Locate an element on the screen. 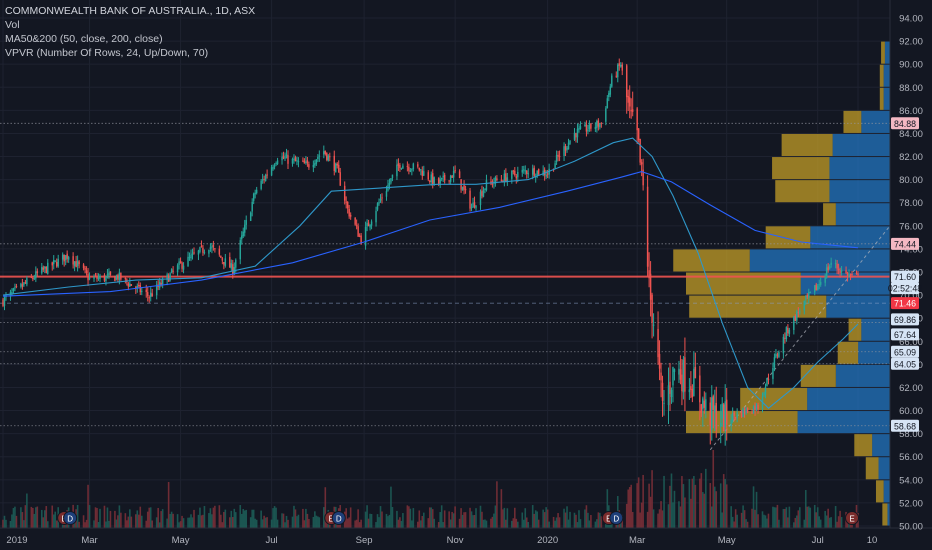  ma-indicator-label: MA50&200 (50, close, 200, close) is located at coordinates (84, 39).